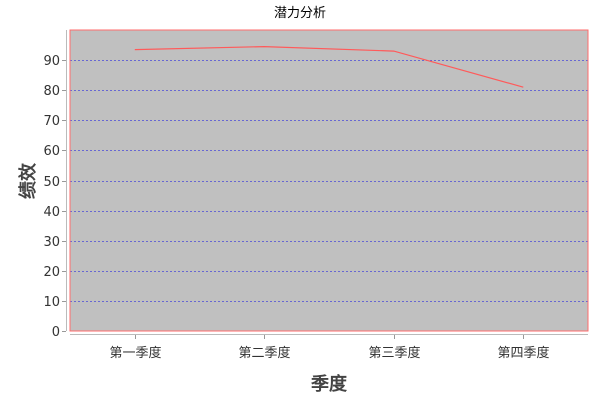 The width and height of the screenshot is (600, 400). Describe the element at coordinates (51, 151) in the screenshot. I see `y-tick-label: 60` at that location.